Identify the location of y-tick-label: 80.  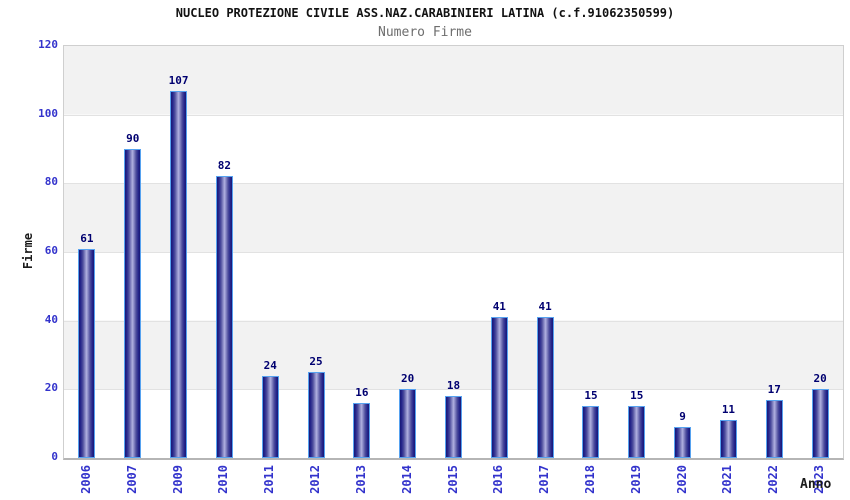
(51, 182).